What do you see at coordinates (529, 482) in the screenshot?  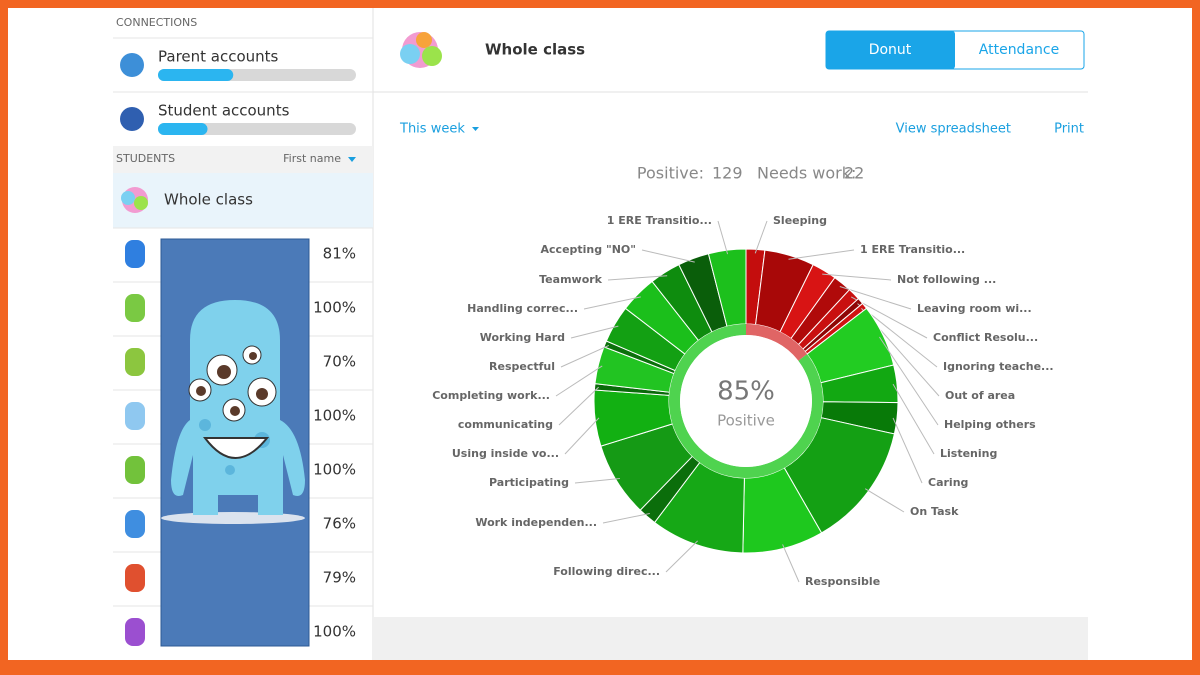 I see `segment-label: Participating` at bounding box center [529, 482].